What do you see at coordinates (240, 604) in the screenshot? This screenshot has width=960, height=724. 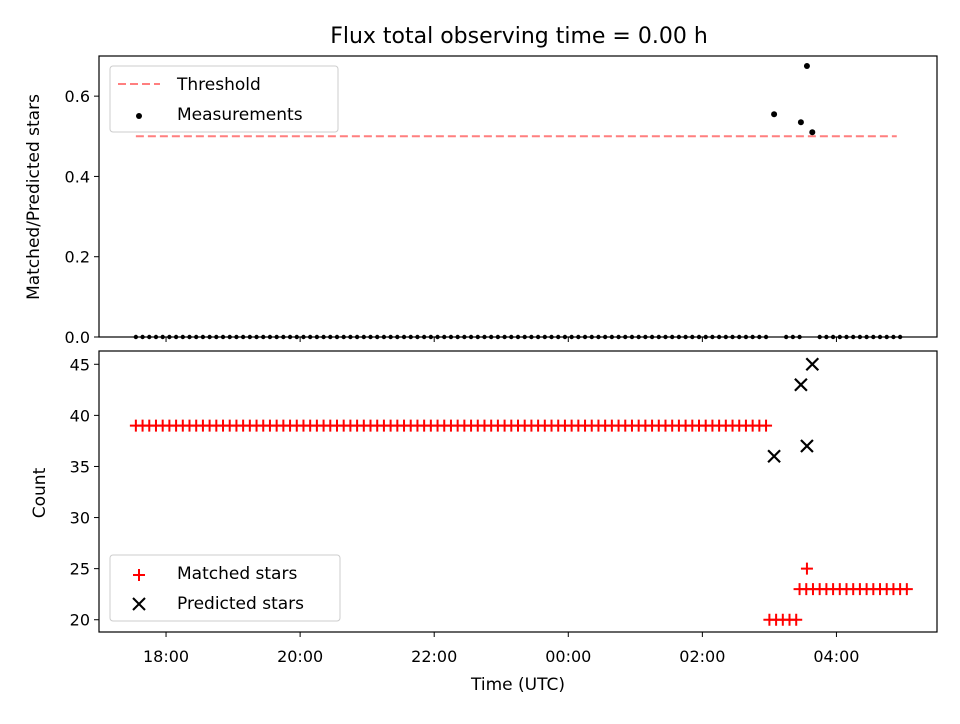 I see `predicted-legend-label: Predicted stars` at bounding box center [240, 604].